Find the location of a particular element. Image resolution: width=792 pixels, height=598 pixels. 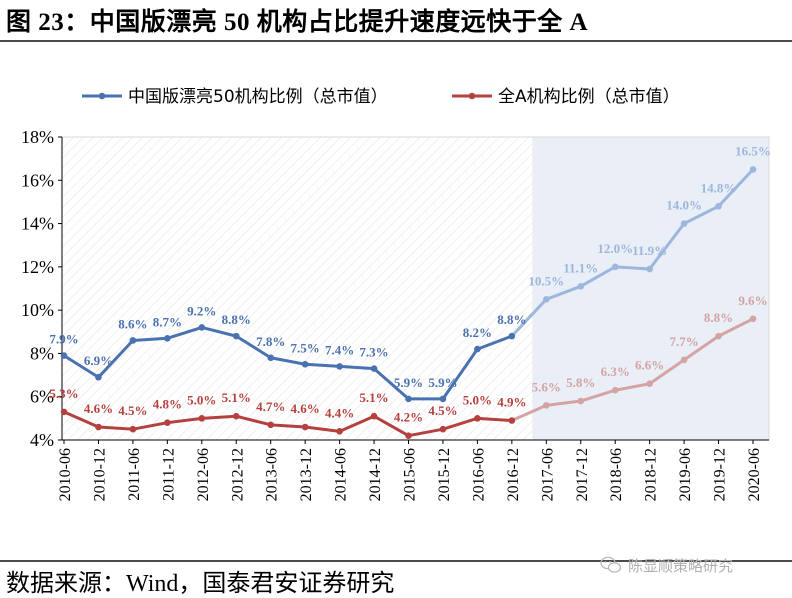

x-tick-label: 2016-12 is located at coordinates (513, 474).